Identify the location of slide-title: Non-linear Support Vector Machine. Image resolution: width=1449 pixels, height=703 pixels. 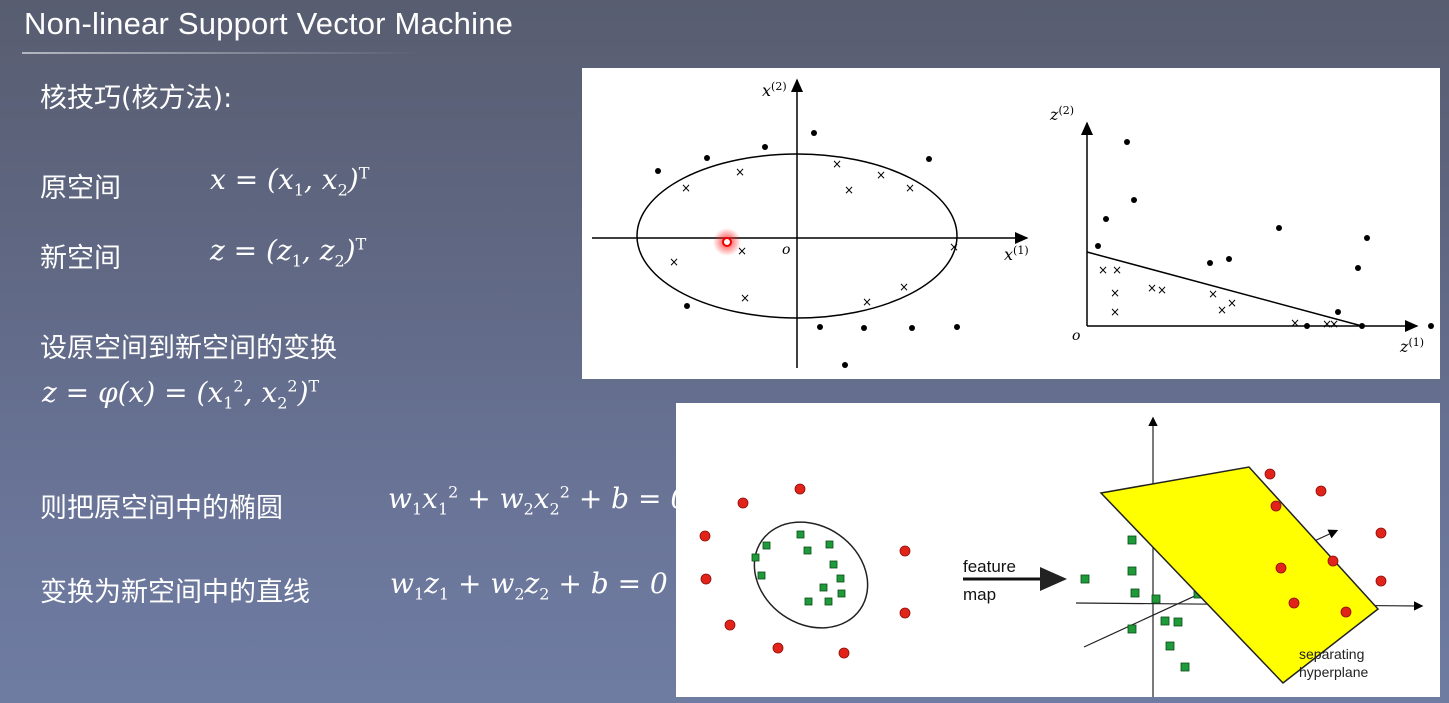
(269, 23).